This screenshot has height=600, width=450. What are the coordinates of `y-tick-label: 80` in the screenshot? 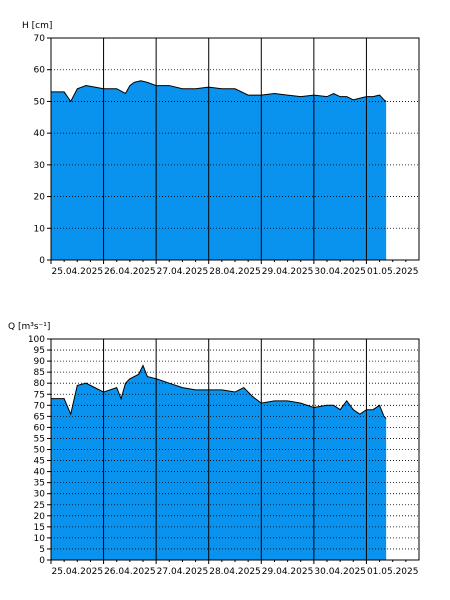 It's located at (40, 384).